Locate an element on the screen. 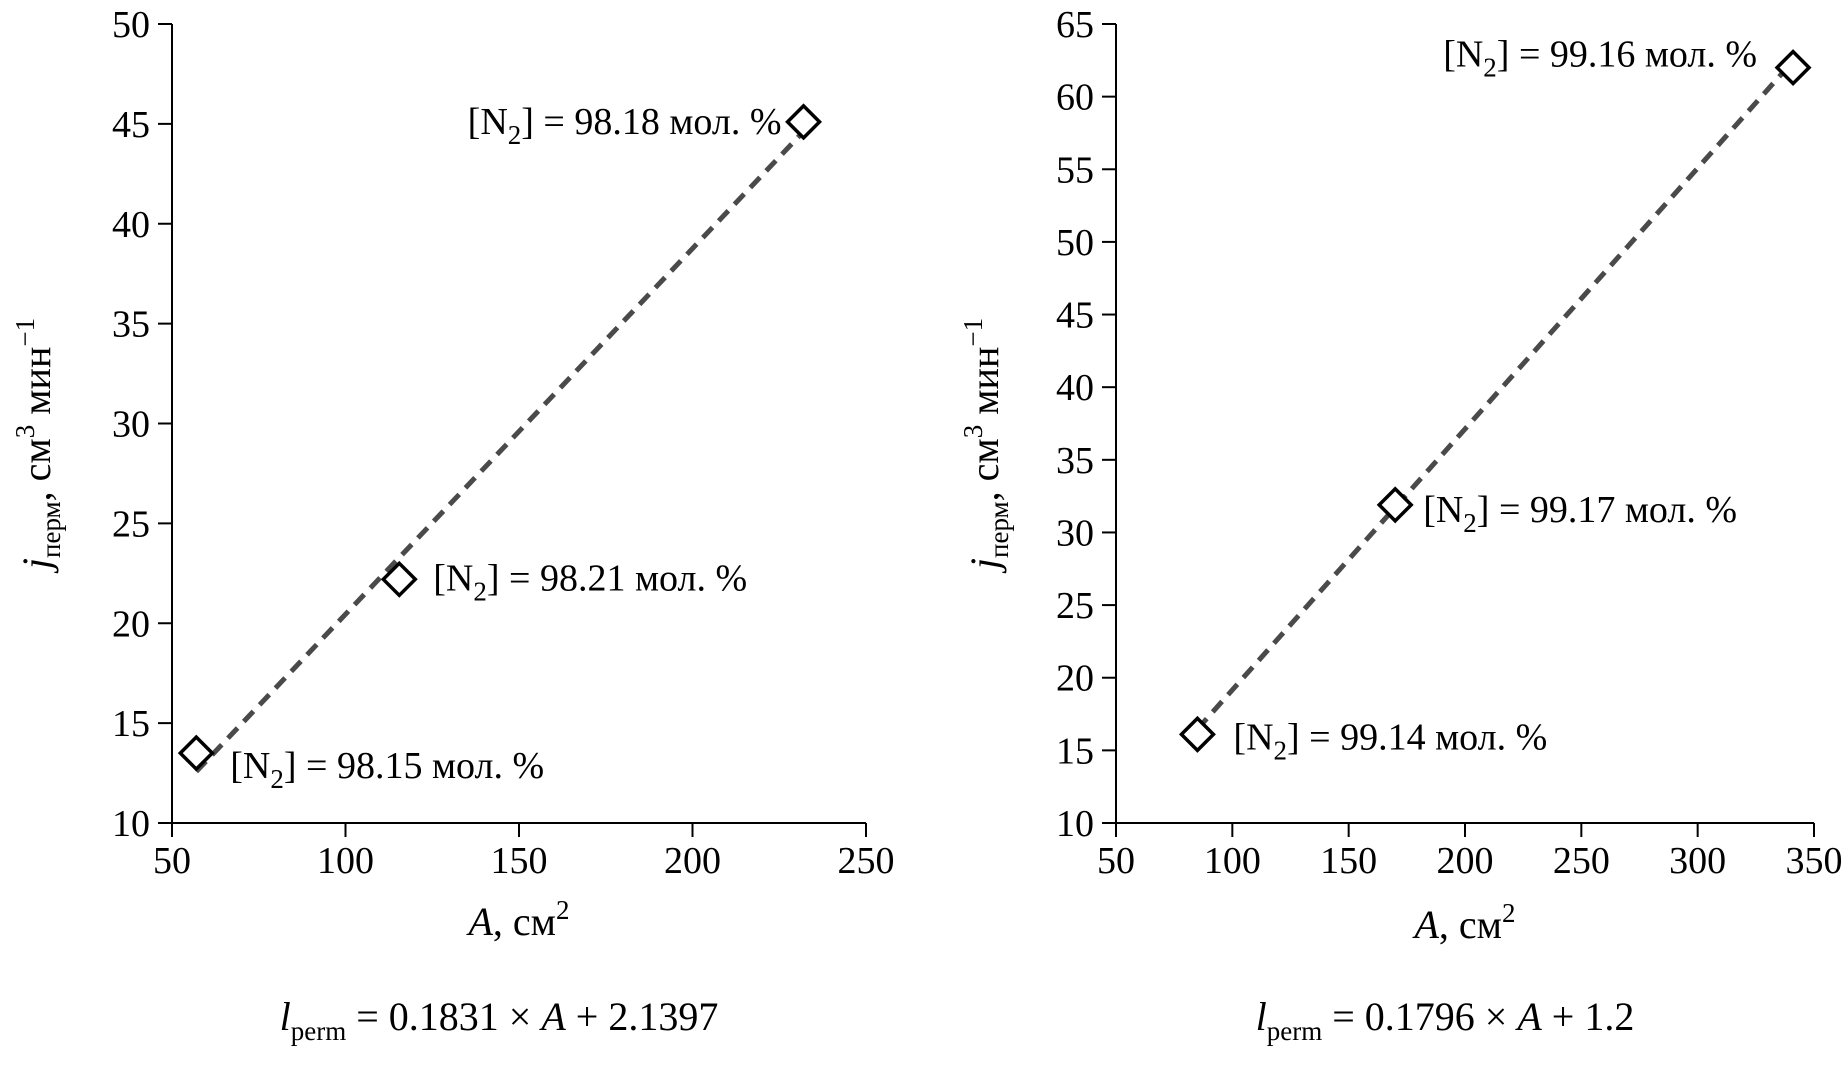 The height and width of the screenshot is (1066, 1845). y-tick-label: 65 is located at coordinates (1075, 25).